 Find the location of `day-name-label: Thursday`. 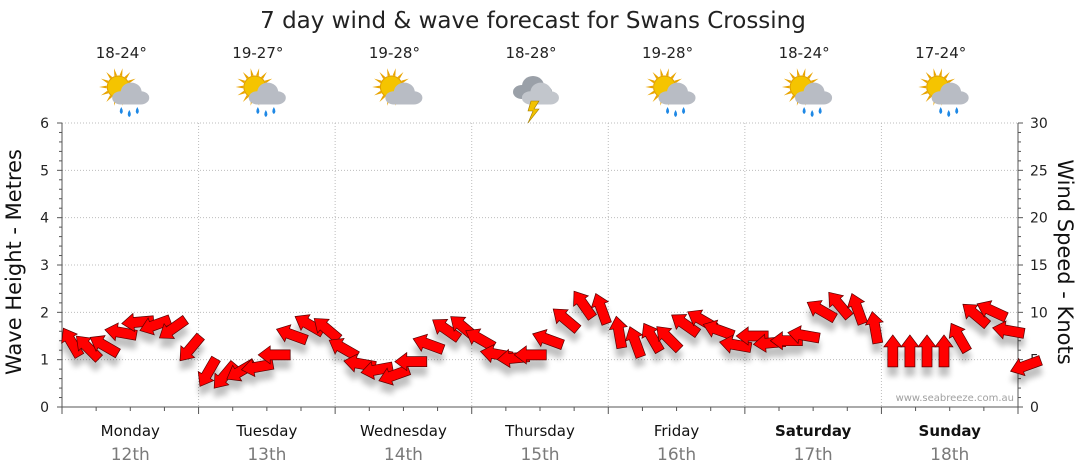

day-name-label: Thursday is located at coordinates (539, 431).